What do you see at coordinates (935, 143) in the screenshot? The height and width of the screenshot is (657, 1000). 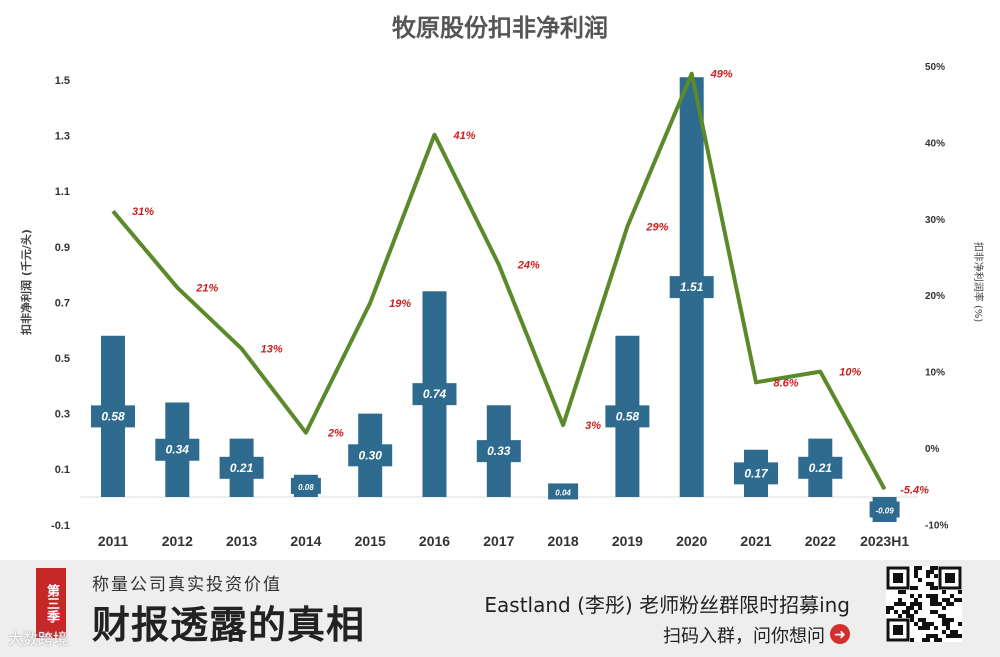 I see `y2-tick-label: 40%` at bounding box center [935, 143].